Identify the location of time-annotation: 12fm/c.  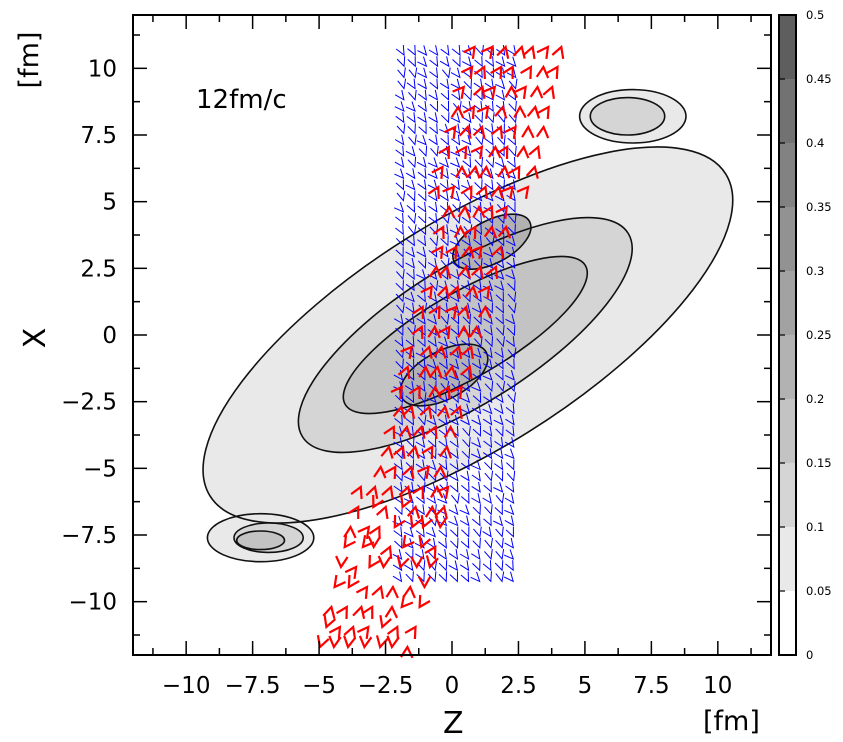
(241, 100).